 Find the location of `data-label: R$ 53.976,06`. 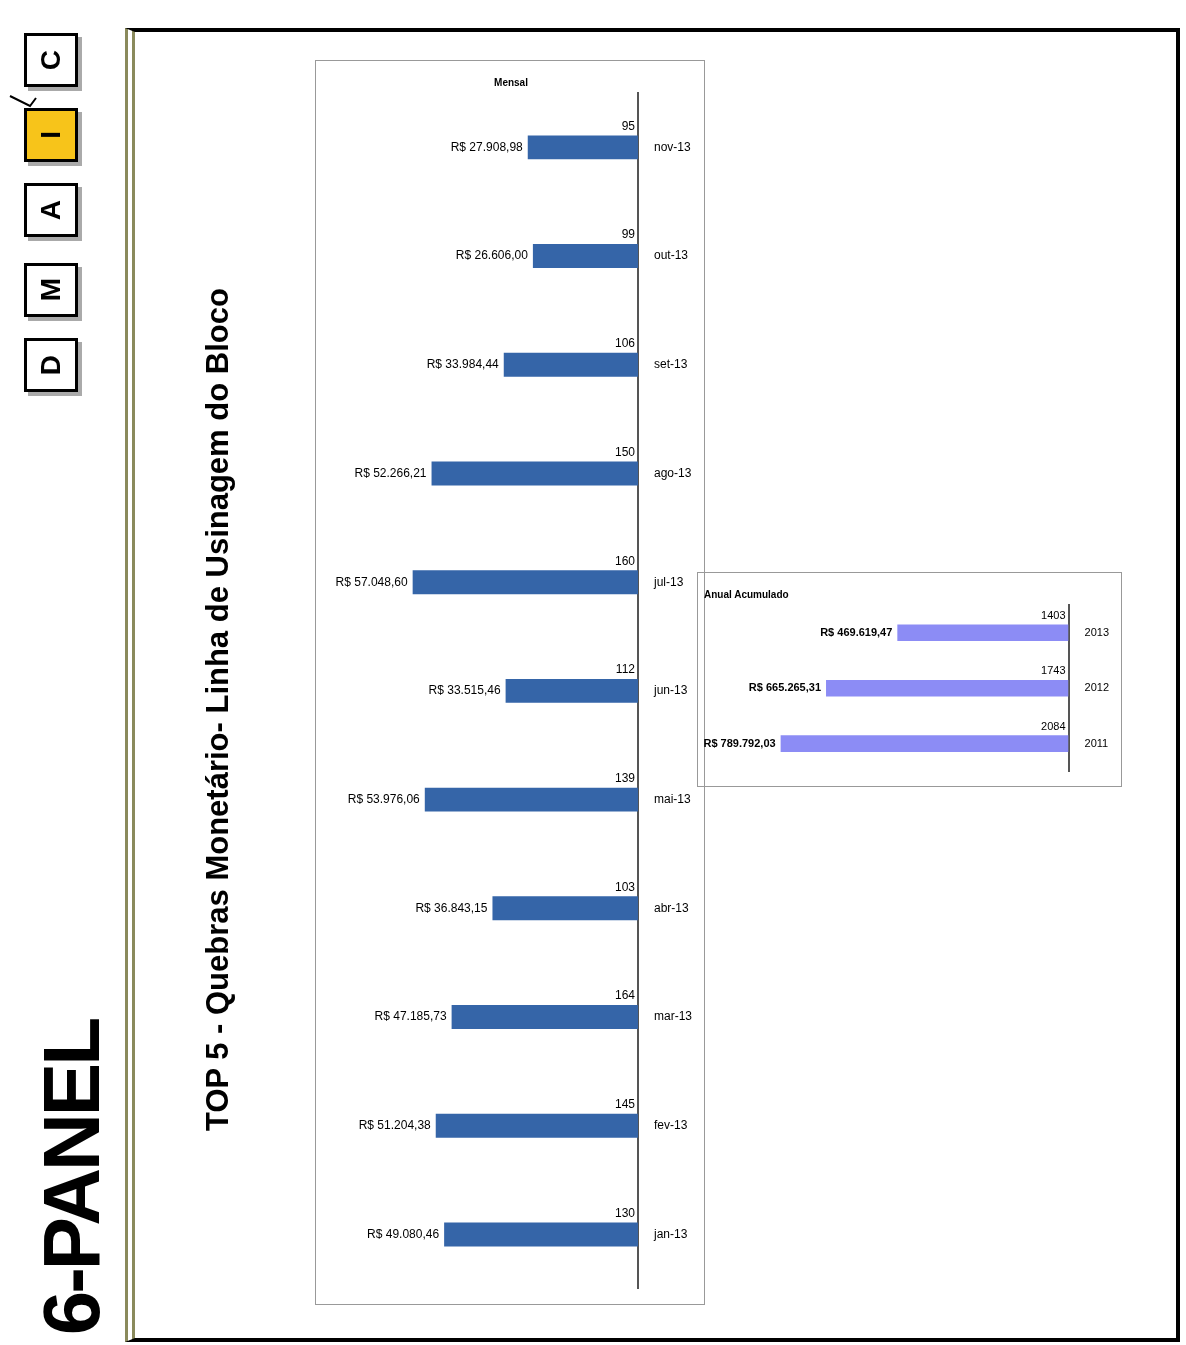

data-label: R$ 53.976,06 is located at coordinates (384, 798).